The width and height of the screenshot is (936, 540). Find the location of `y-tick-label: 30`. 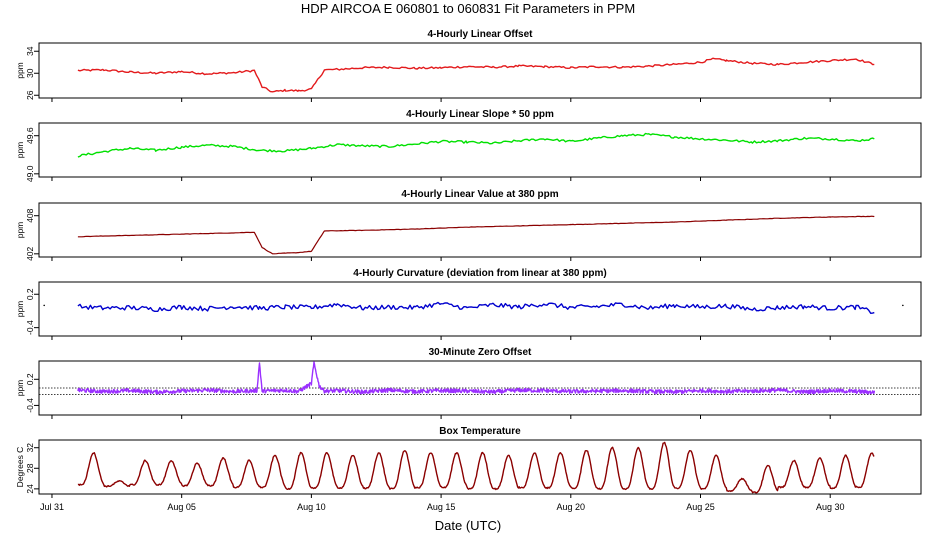

y-tick-label: 30 is located at coordinates (30, 73).